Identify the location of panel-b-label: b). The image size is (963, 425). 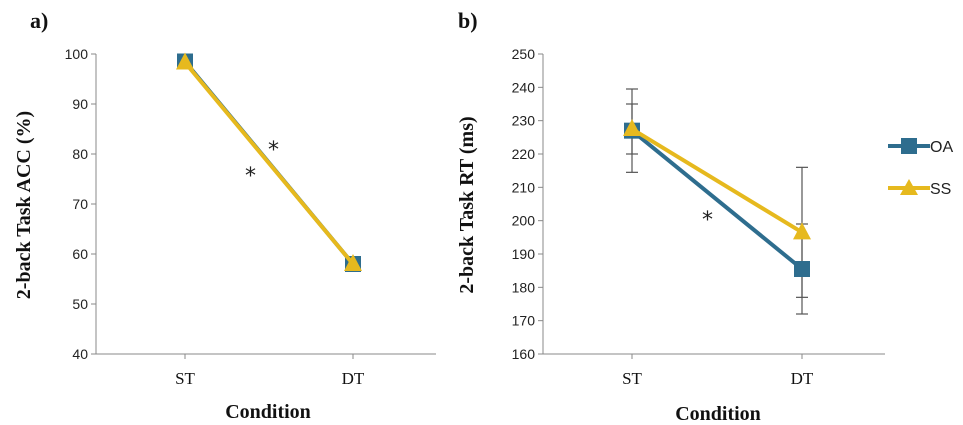
(468, 20).